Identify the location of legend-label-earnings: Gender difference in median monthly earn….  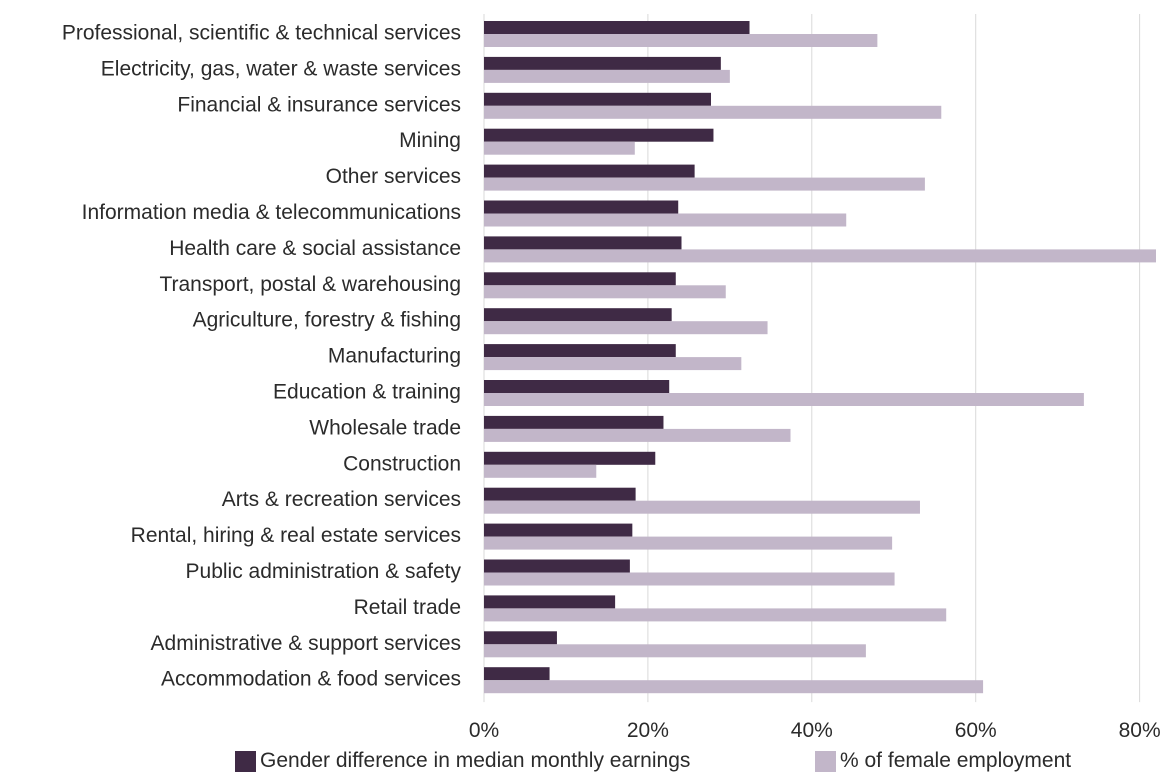
(475, 760).